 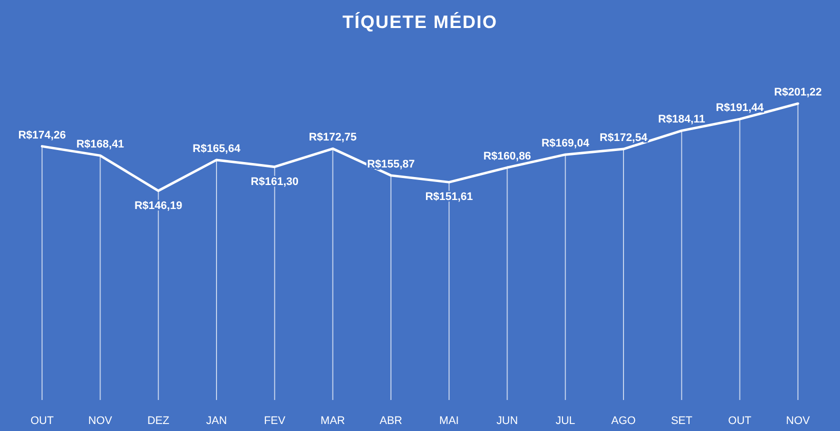 What do you see at coordinates (42, 135) in the screenshot?
I see `data-label: R$174,26` at bounding box center [42, 135].